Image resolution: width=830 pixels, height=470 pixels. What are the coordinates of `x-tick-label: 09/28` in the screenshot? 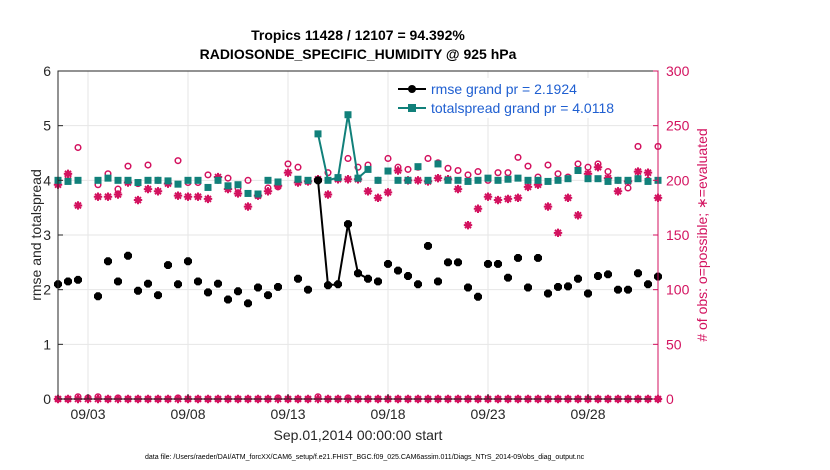 It's located at (587, 414).